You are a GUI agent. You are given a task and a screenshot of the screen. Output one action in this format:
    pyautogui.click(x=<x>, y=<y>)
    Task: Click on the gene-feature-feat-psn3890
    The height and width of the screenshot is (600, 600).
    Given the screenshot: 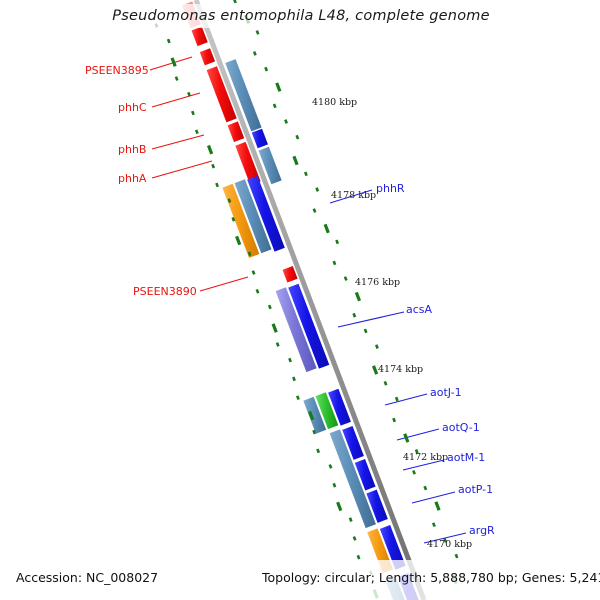 What is the action you would take?
    pyautogui.click(x=290, y=274)
    